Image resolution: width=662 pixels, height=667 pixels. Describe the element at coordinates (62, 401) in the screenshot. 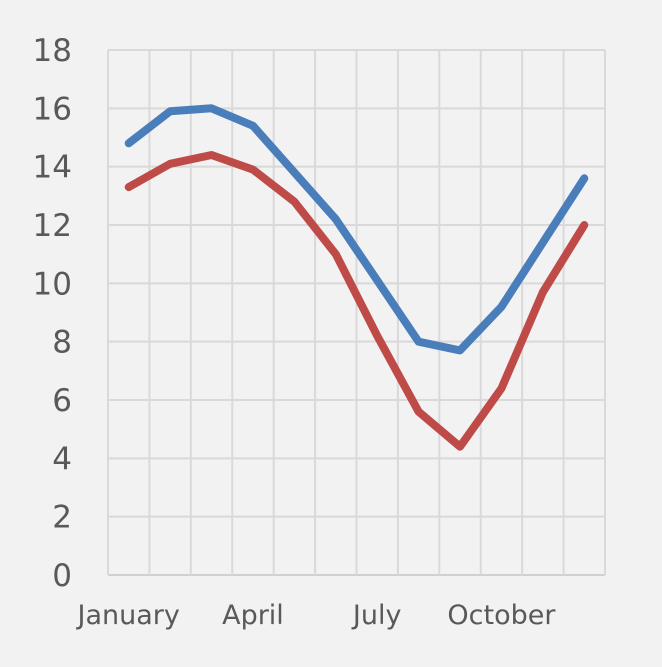

I see `y-tick-label: 6` at that location.